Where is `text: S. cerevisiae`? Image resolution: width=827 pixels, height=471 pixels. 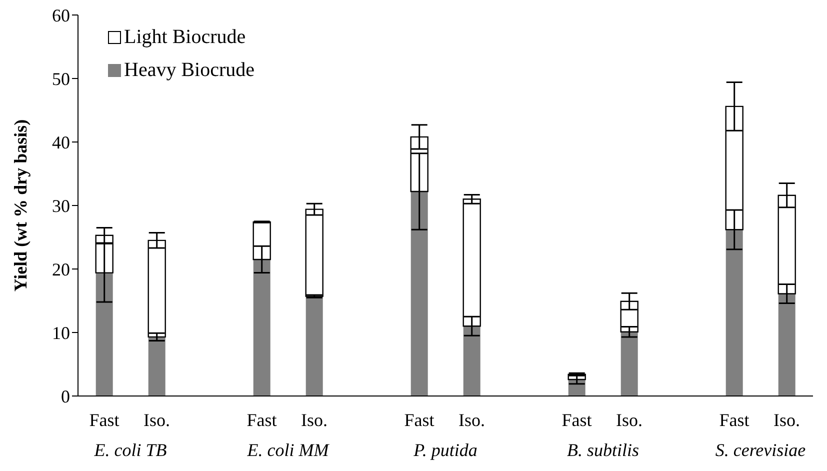
text: S. cerevisiae is located at coordinates (760, 450).